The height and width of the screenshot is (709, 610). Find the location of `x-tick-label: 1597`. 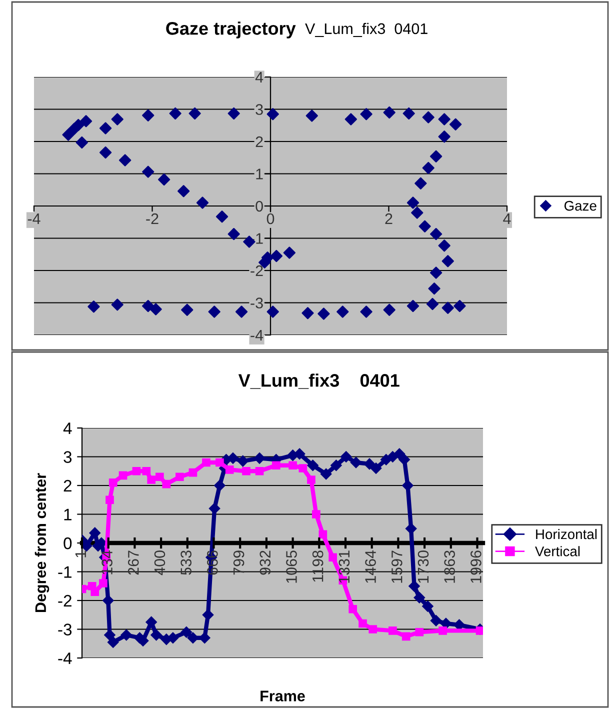

x-tick-label: 1597 is located at coordinates (396, 566).